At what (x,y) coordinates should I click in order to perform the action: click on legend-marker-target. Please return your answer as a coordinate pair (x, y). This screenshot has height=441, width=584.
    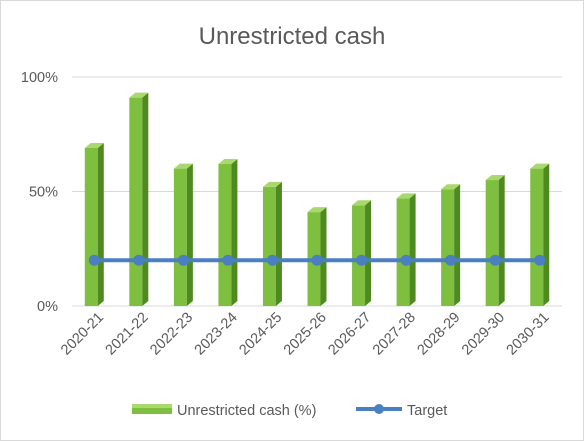
    Looking at the image, I should click on (379, 409).